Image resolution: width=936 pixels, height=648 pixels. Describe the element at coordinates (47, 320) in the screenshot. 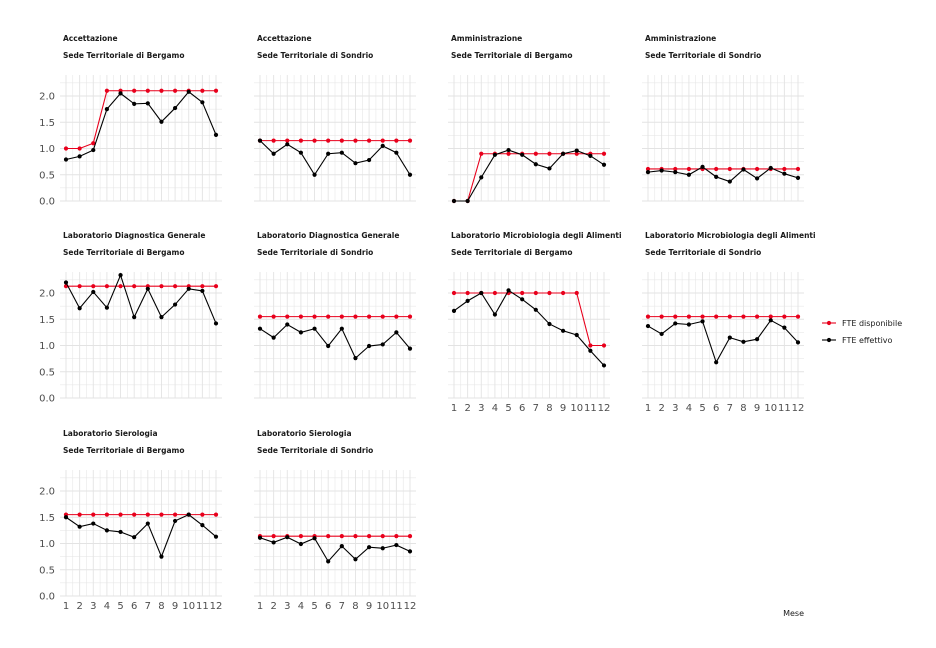

I see `y-tick-label: 1.5` at that location.